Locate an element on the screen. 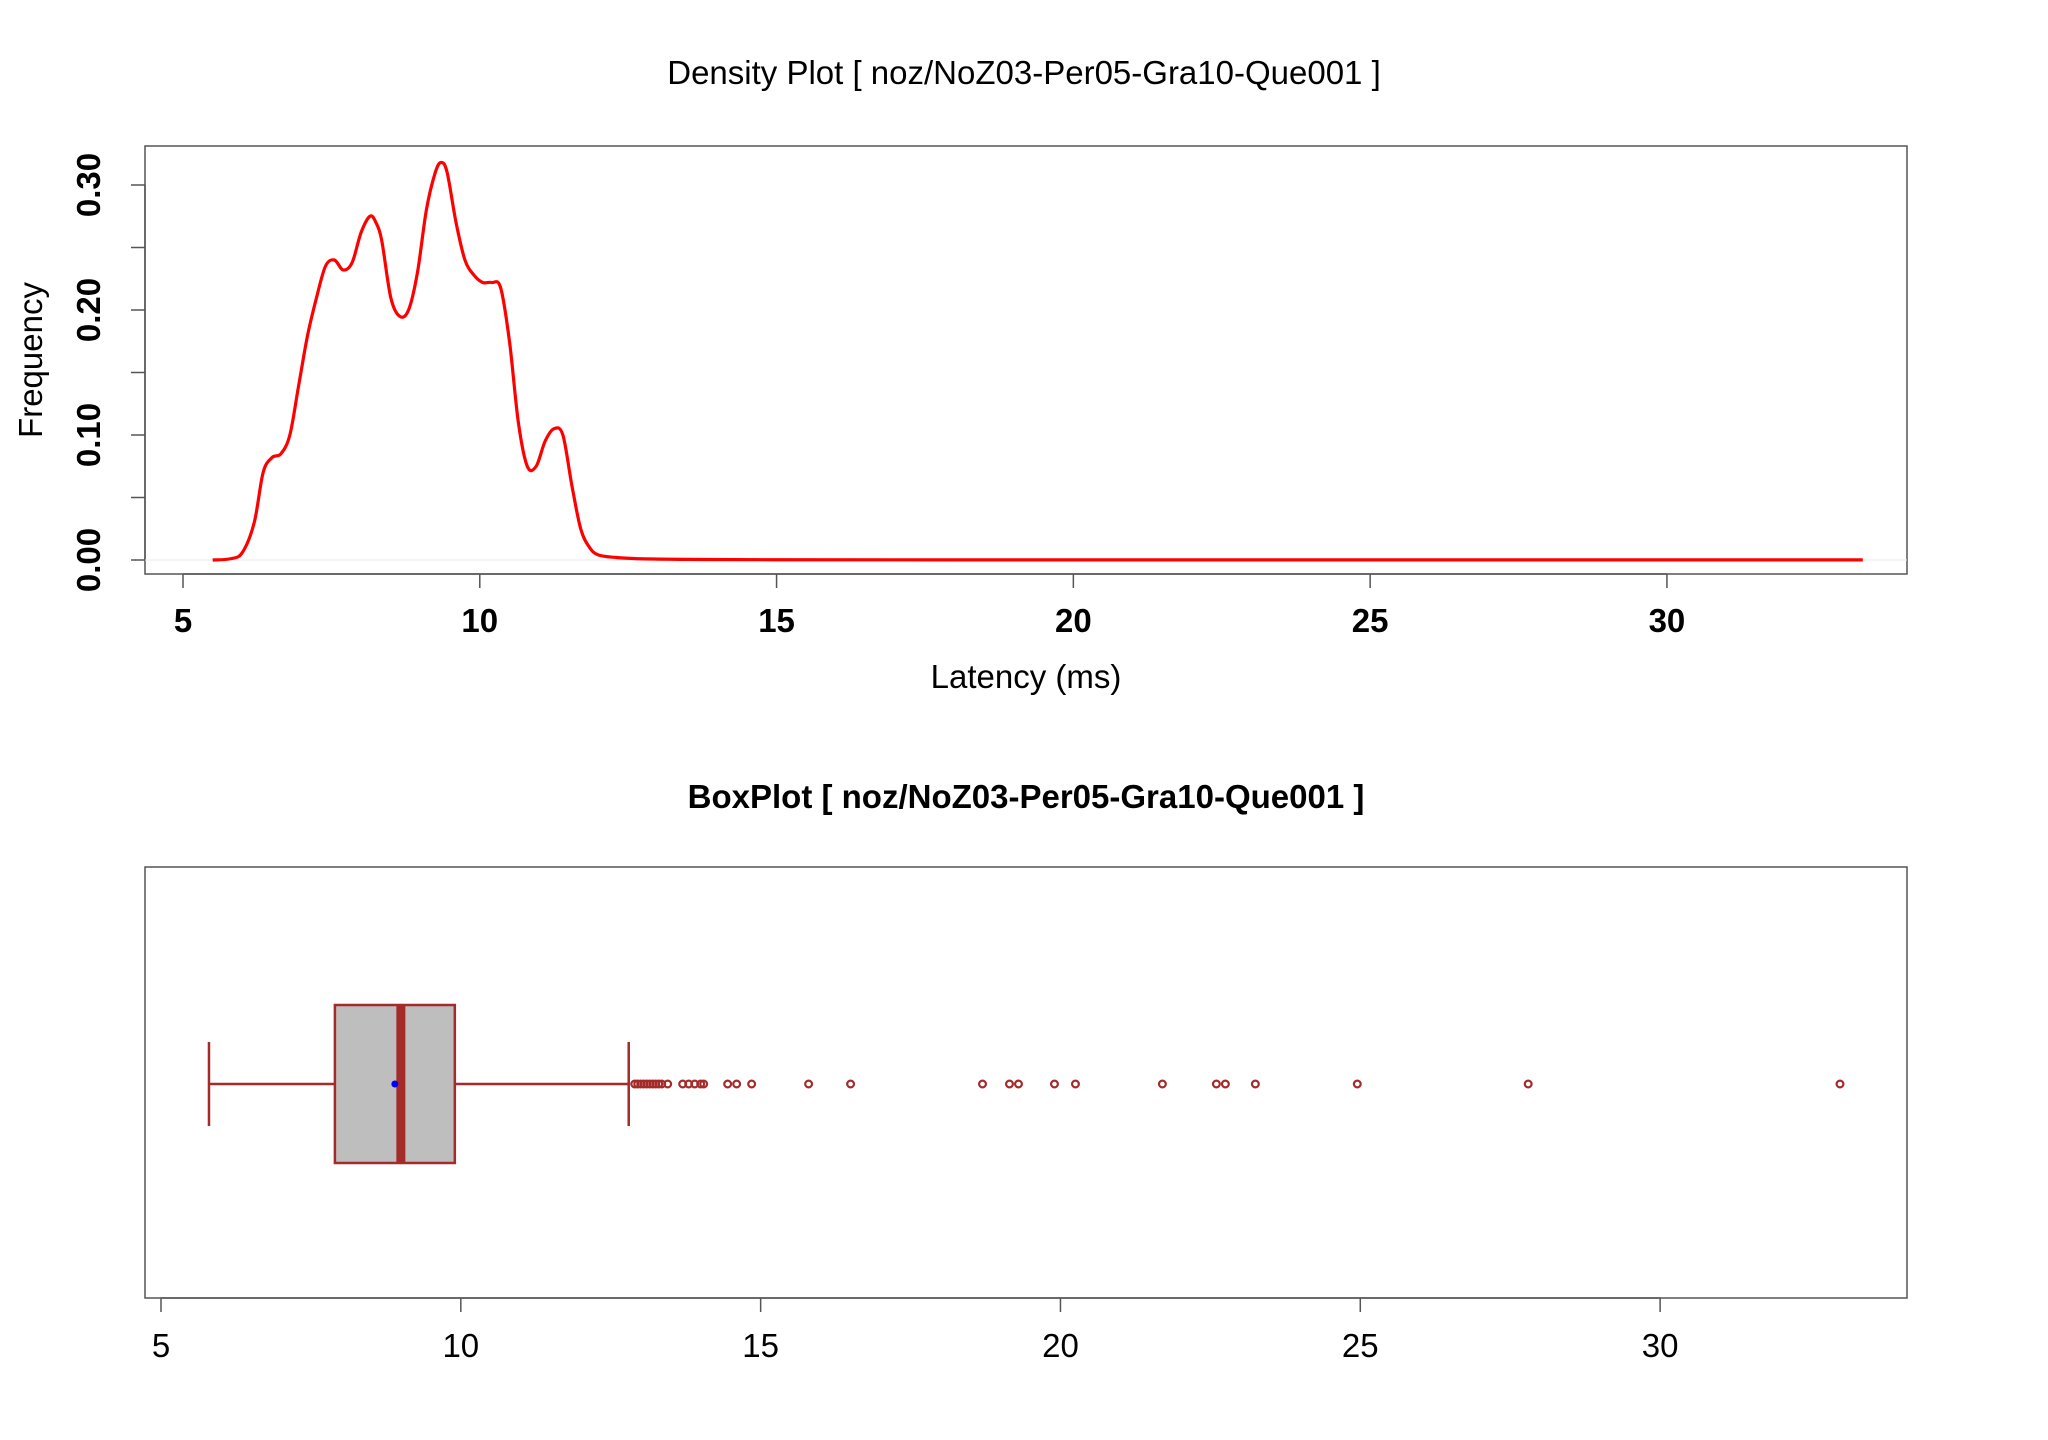 The height and width of the screenshot is (1440, 2048). boxplot-title: BoxPlot [ noz/NoZ03-Per05-Gra10-Que001 ] is located at coordinates (1026, 796).